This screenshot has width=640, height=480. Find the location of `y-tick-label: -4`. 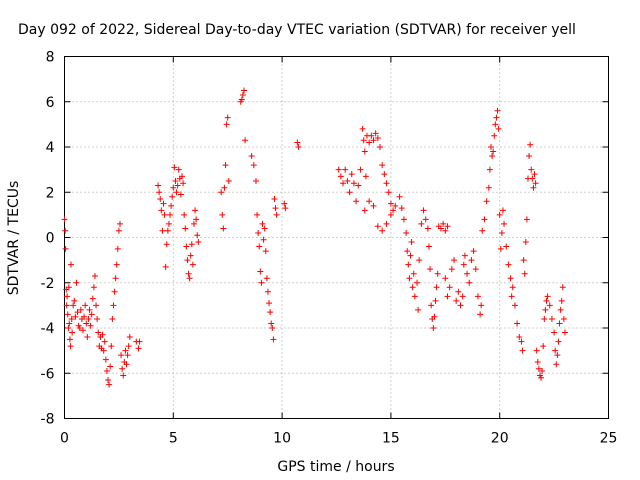

y-tick-label: -4 is located at coordinates (48, 329).